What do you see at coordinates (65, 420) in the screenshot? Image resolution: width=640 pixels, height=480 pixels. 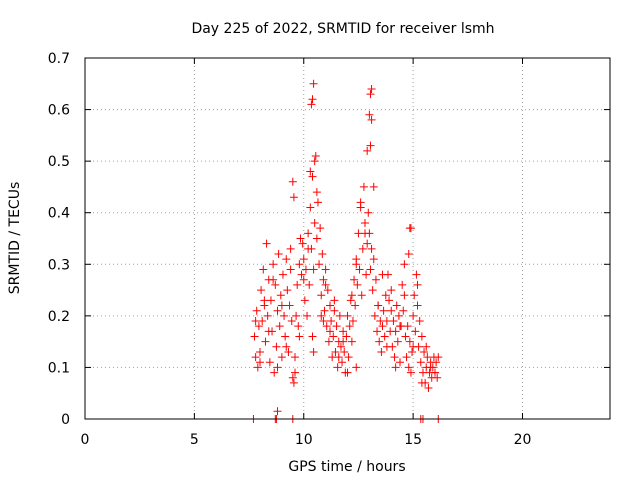 I see `y-tick-label: 0` at bounding box center [65, 420].